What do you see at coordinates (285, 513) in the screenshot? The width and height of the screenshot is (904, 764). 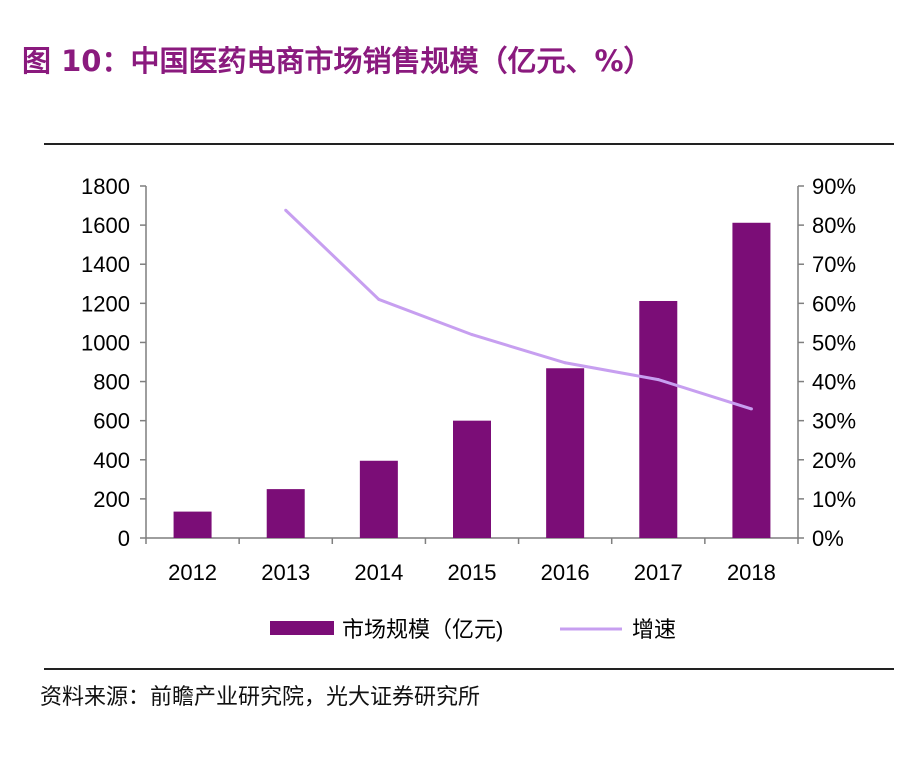 I see `bar-2013` at bounding box center [285, 513].